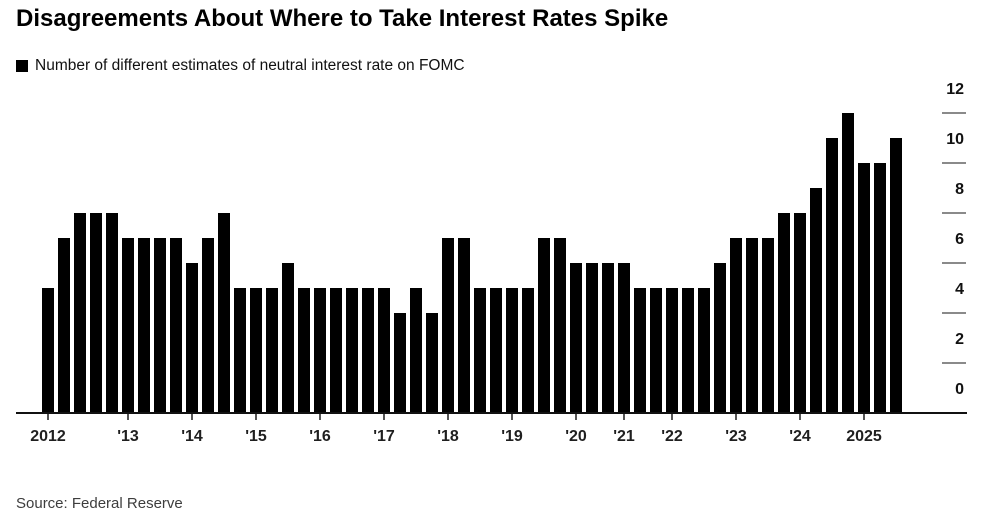 This screenshot has width=996, height=521. I want to click on x-label-15: '15, so click(256, 436).